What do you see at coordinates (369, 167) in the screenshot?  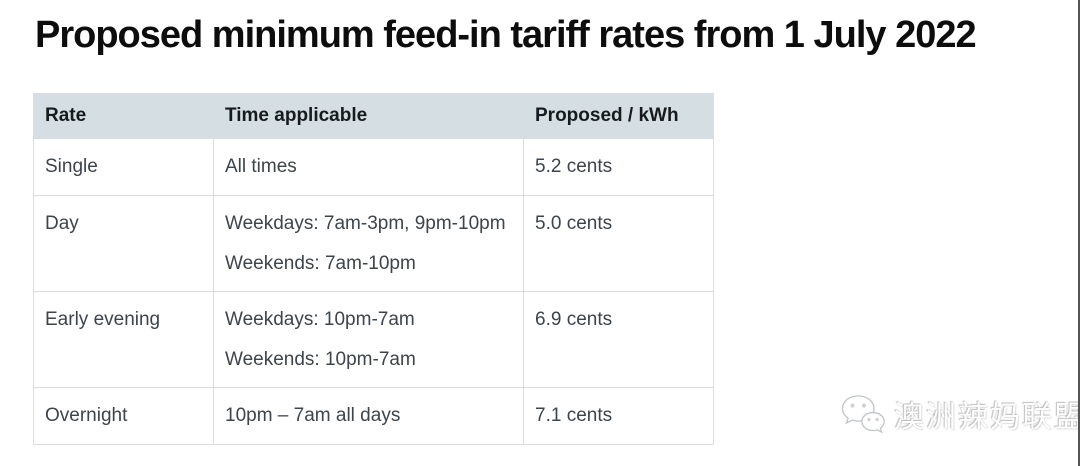 I see `time-cell: All times` at bounding box center [369, 167].